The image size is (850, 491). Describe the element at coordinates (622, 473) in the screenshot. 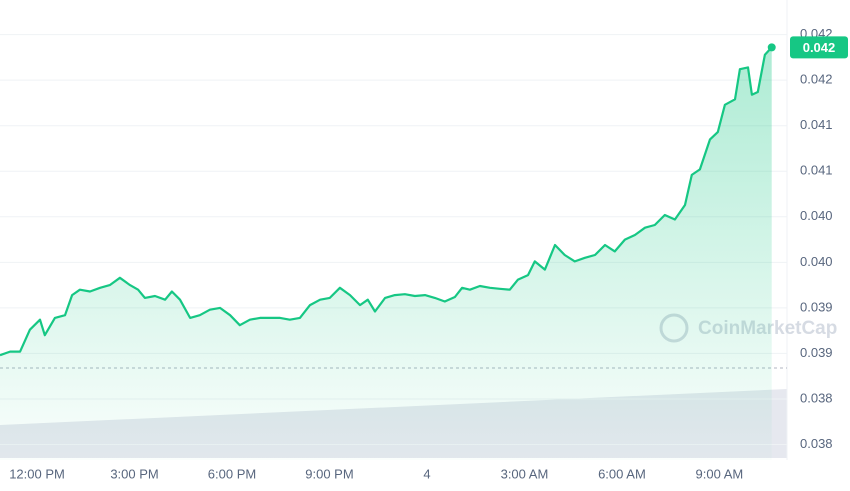

I see `x-tick-label: 6:00 AM` at that location.